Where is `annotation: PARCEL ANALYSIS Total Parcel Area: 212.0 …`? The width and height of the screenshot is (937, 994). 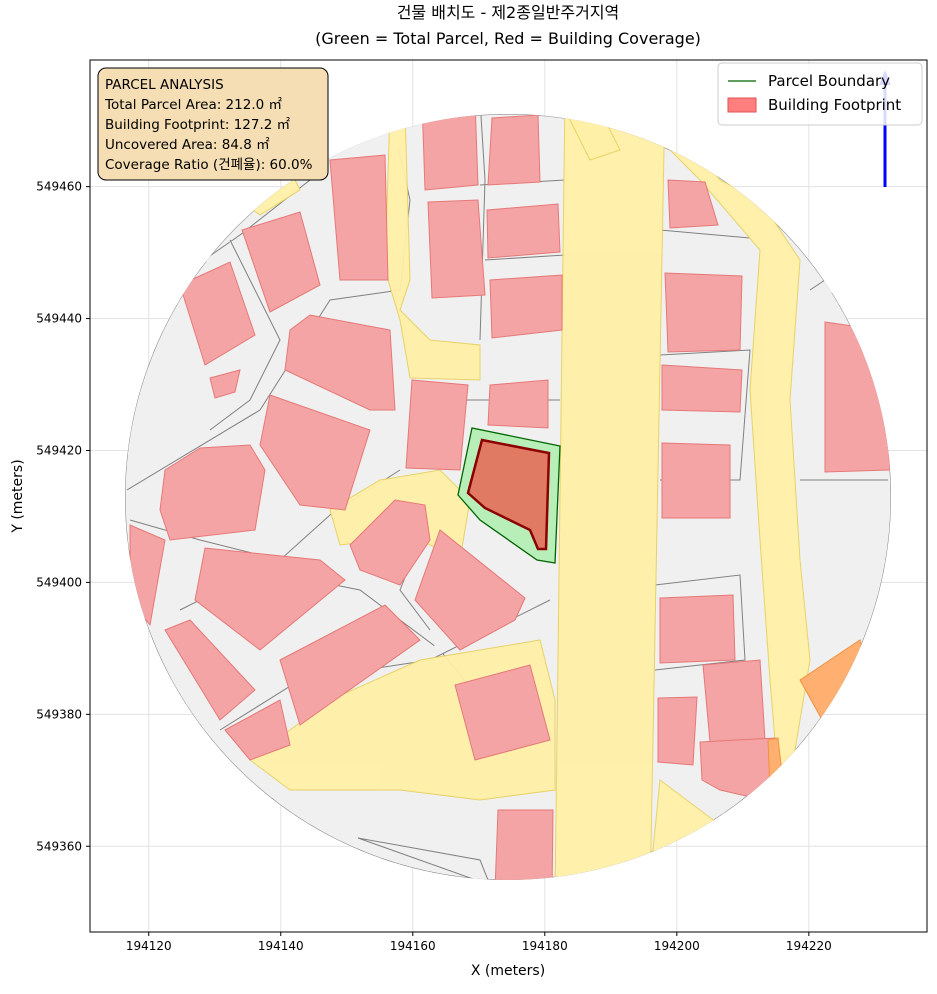 annotation: PARCEL ANALYSIS Total Parcel Area: 212.0 … is located at coordinates (213, 124).